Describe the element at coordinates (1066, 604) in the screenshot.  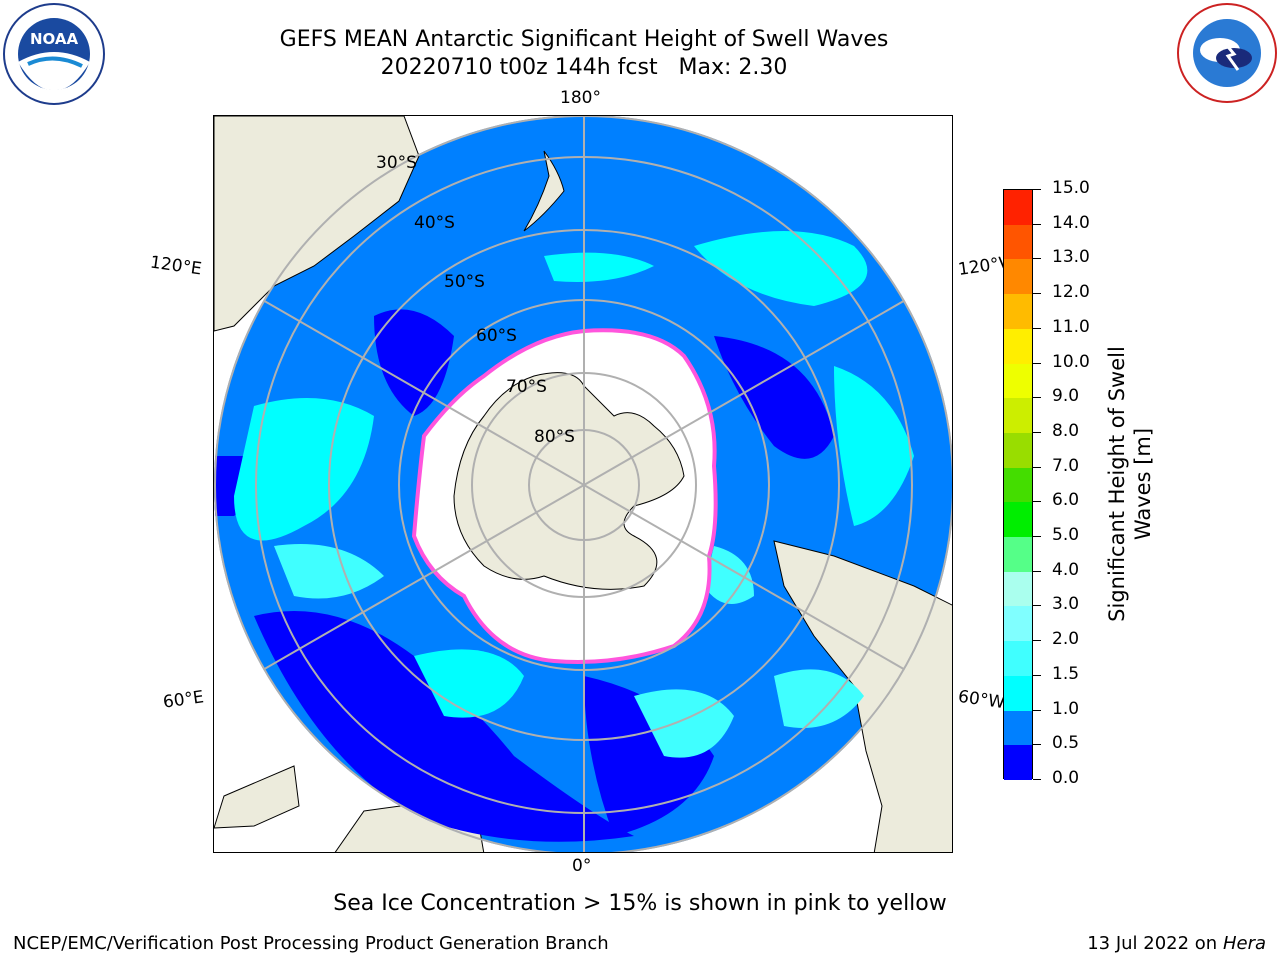
I see `colorbar-tick-label: 3.0` at that location.